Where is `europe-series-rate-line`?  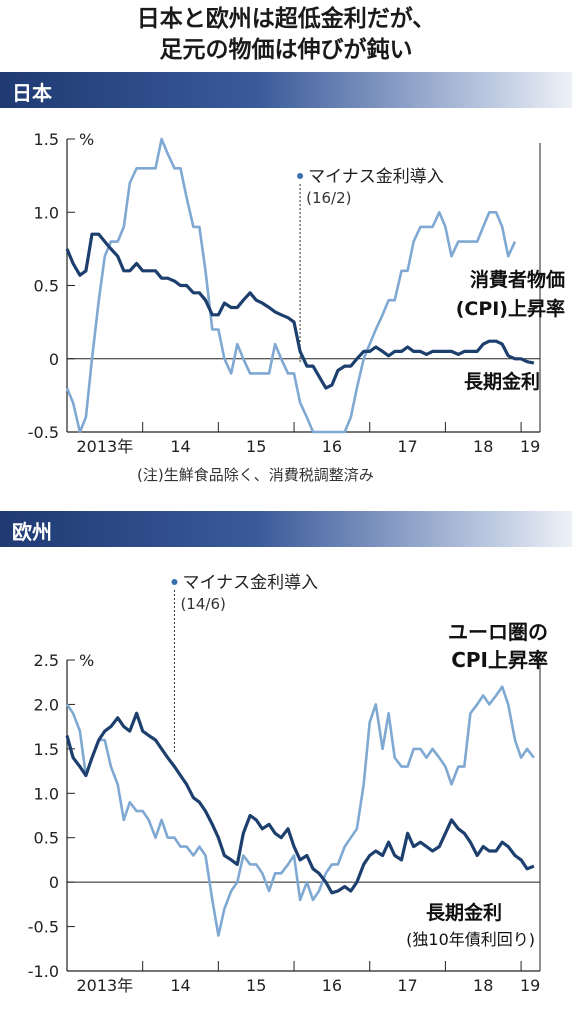
europe-series-rate-line is located at coordinates (300, 803).